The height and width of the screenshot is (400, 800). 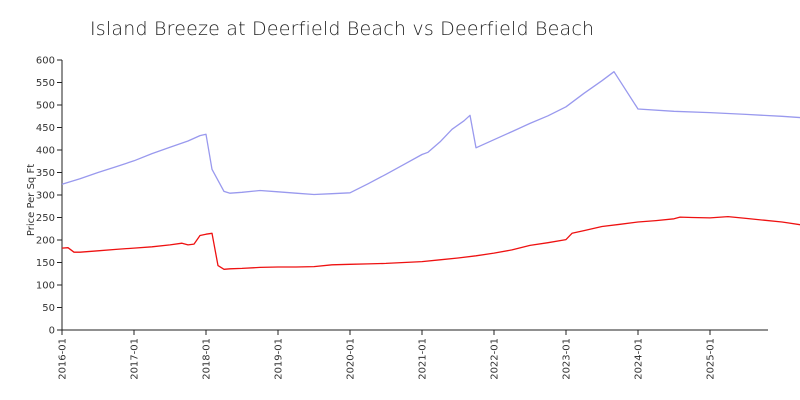 What do you see at coordinates (423, 359) in the screenshot?
I see `x-tick-label: 2021-01` at bounding box center [423, 359].